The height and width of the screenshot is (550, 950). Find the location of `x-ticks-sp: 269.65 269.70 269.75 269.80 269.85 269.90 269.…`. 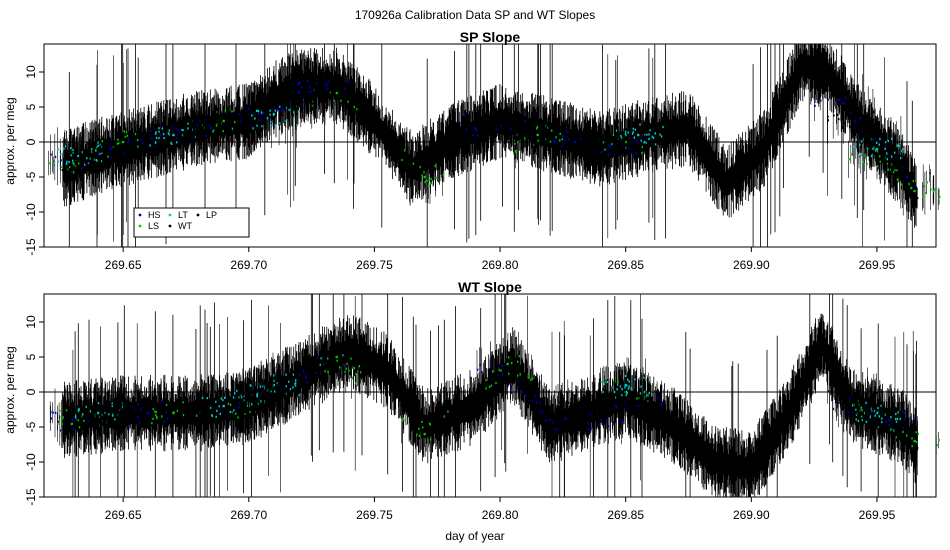

x-ticks-sp: 269.65 269.70 269.75 269.80 269.85 269.90 269.… is located at coordinates (500, 259).